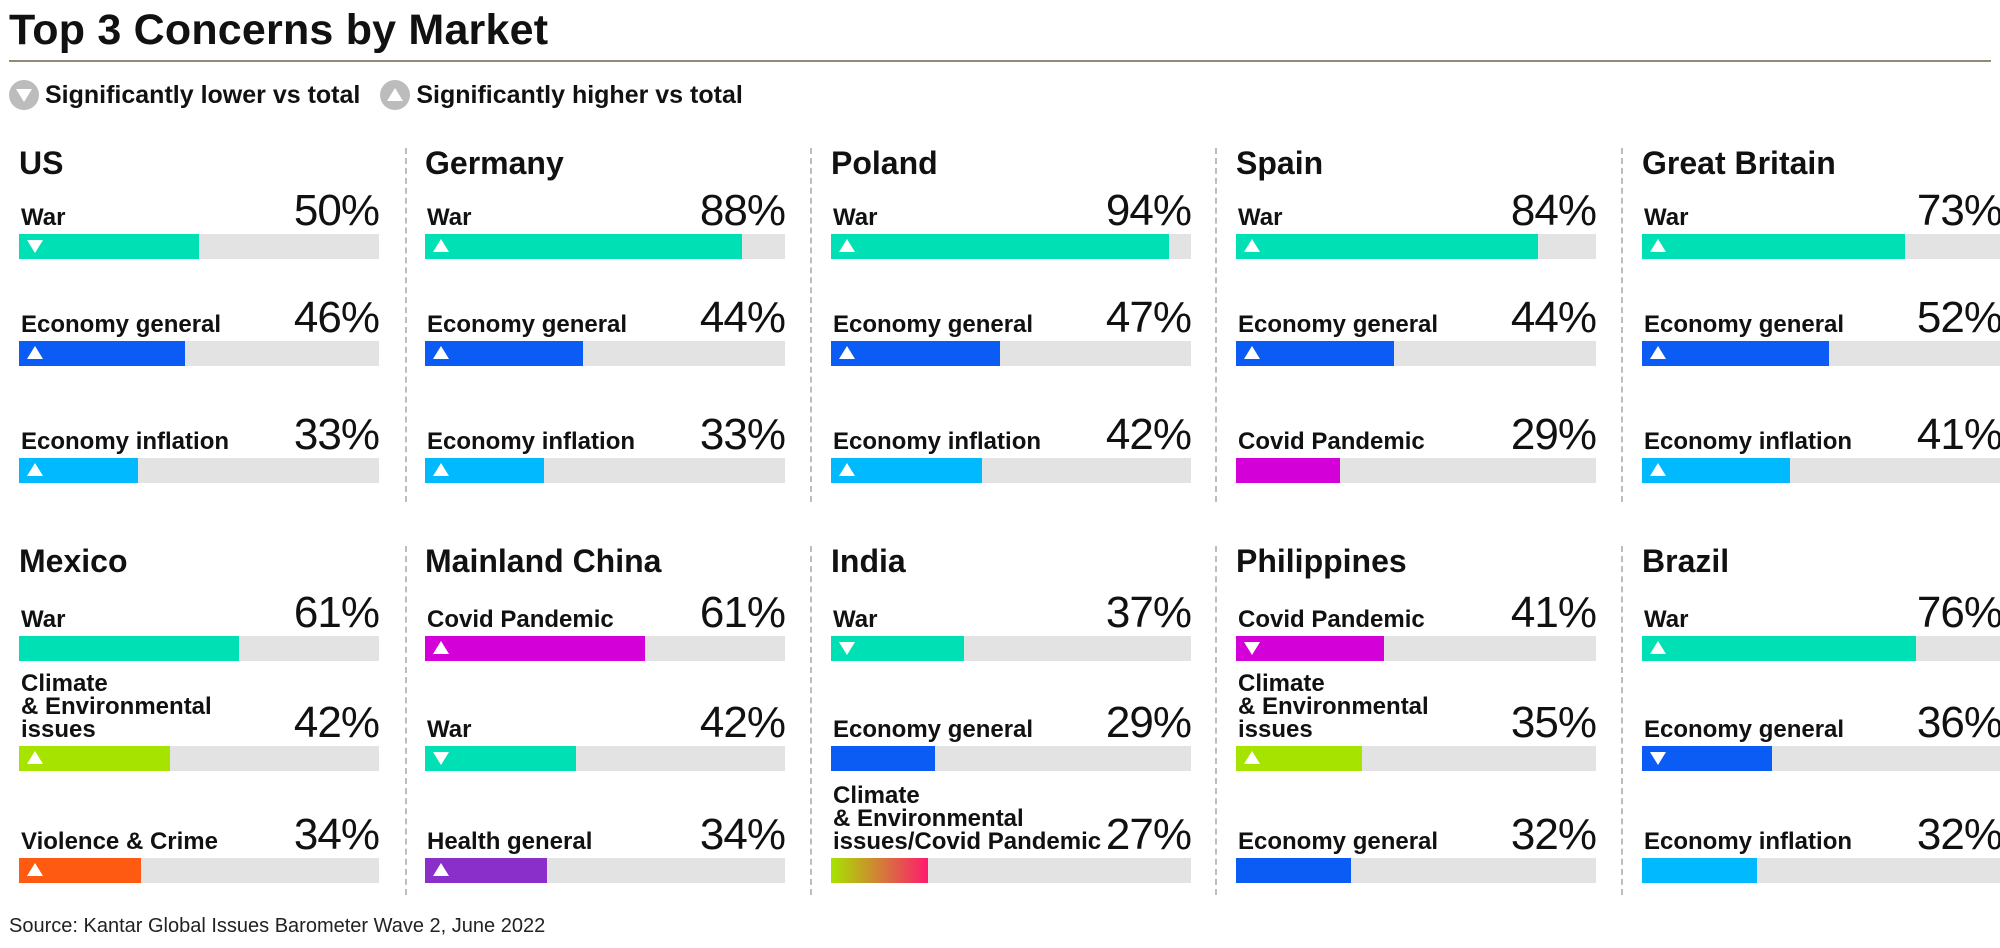 The image size is (2000, 948). Describe the element at coordinates (1148, 210) in the screenshot. I see `concern-value: 94%` at that location.